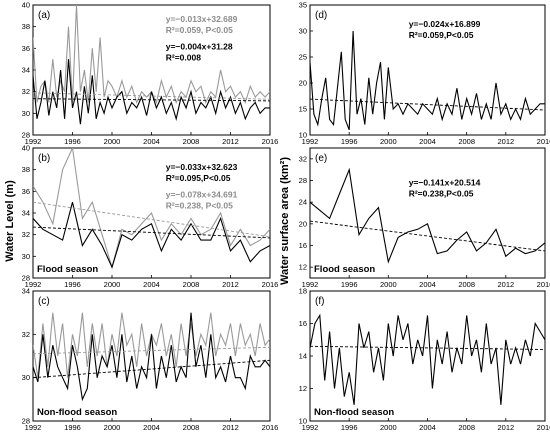 This screenshot has width=550, height=436. What do you see at coordinates (44, 158) in the screenshot?
I see `panel-label: (b)` at bounding box center [44, 158].